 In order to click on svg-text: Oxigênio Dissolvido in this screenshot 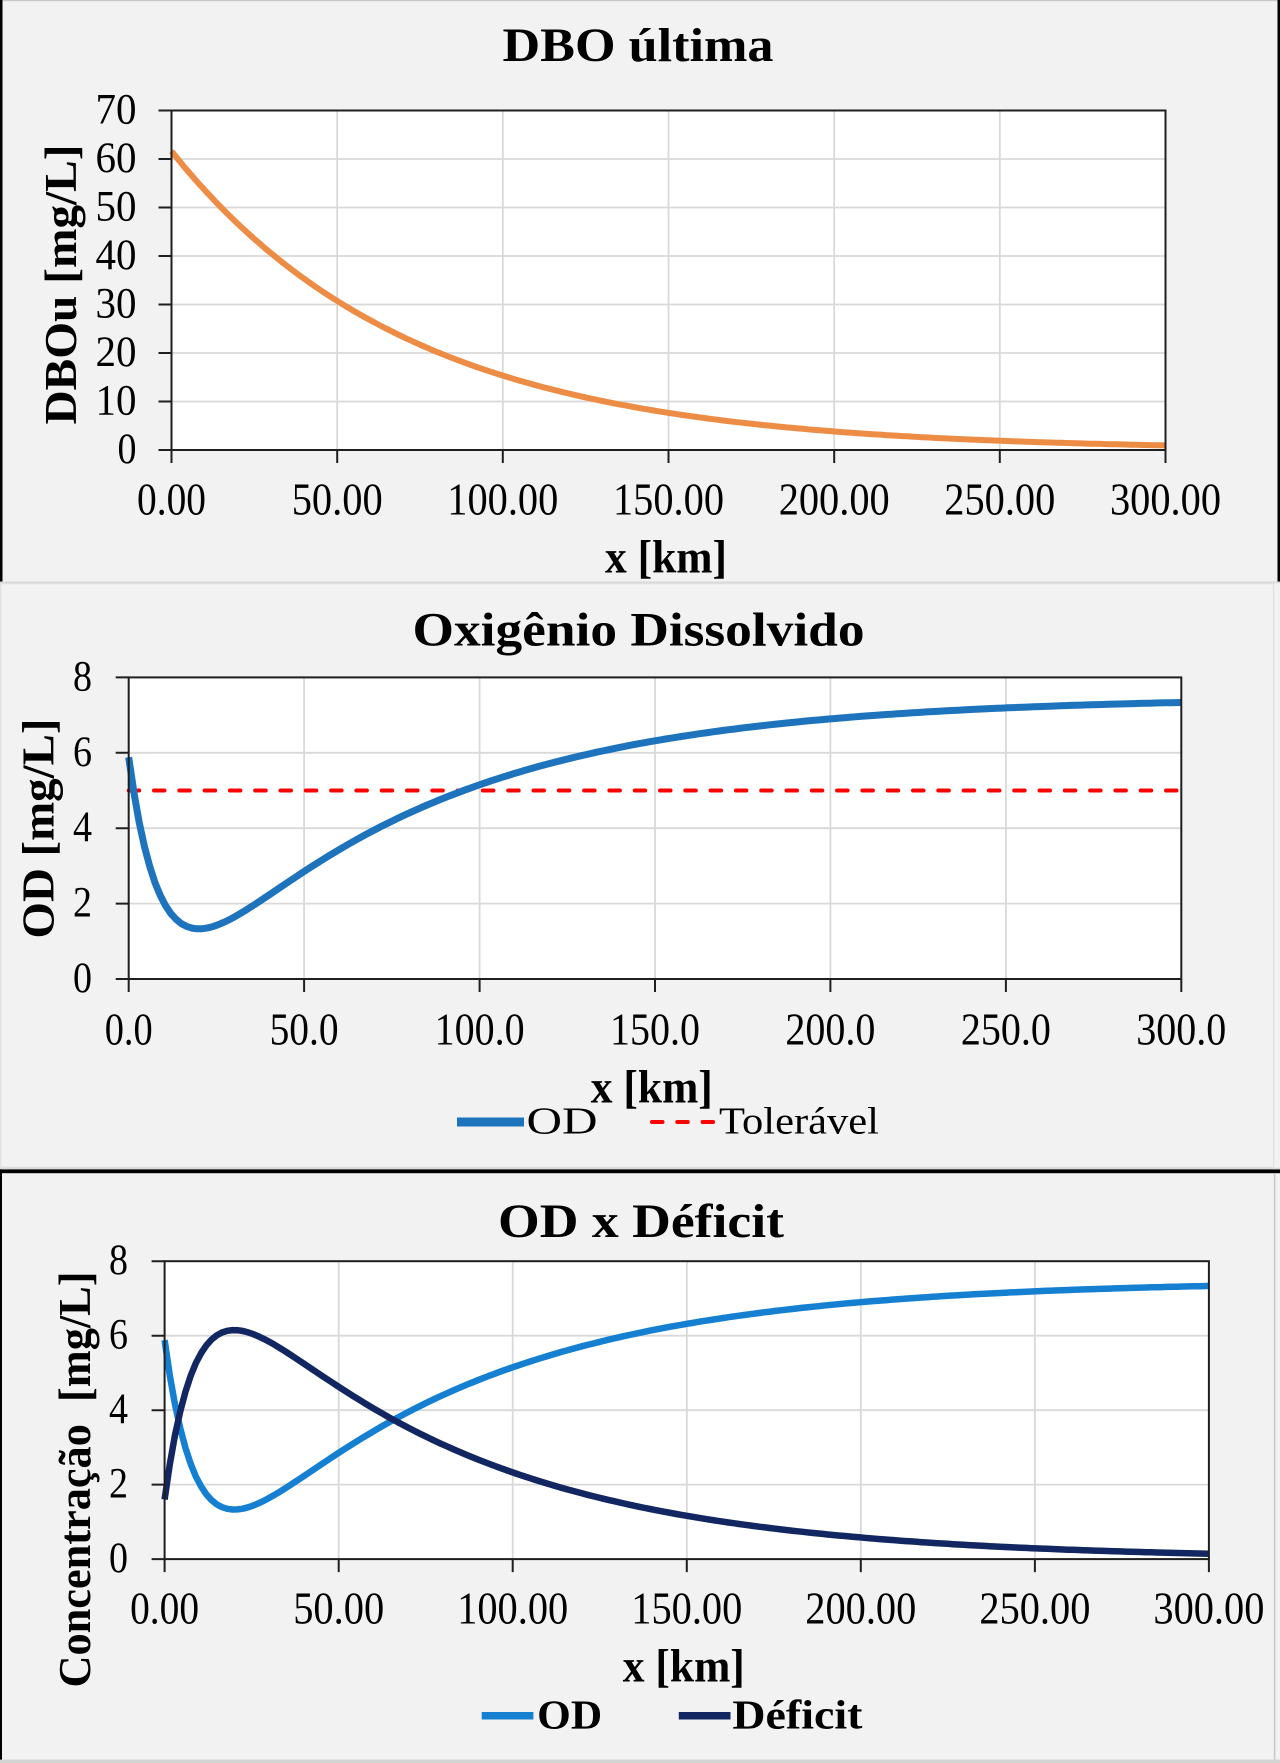, I will do `click(639, 630)`.